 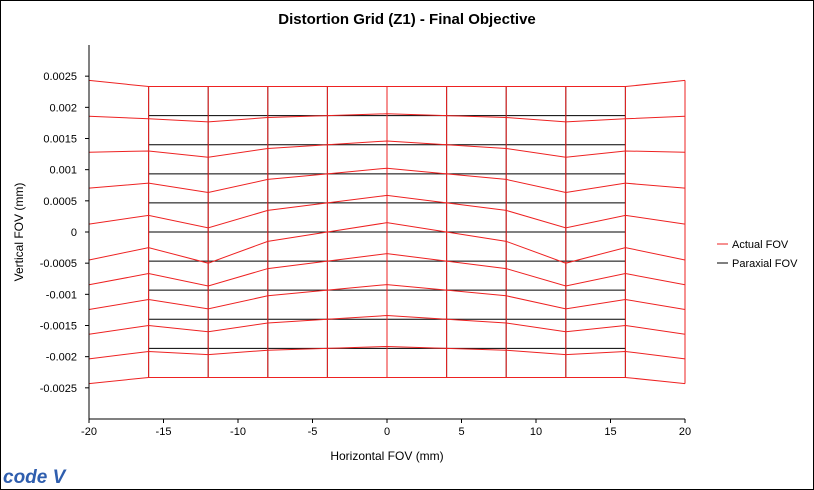 What do you see at coordinates (386, 456) in the screenshot?
I see `x-axis-label: Horizontal FOV (mm)` at bounding box center [386, 456].